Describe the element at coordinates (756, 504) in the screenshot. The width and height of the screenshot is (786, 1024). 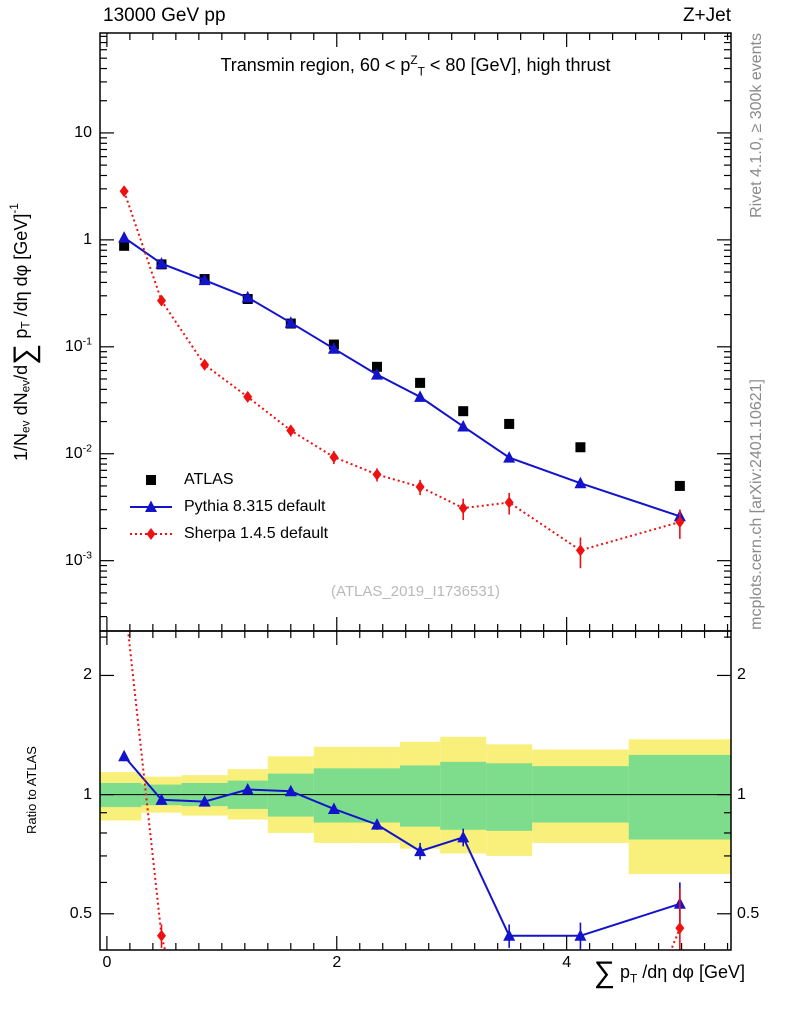
I see `mcplots-reference-label: mcplots.cern.ch [arXiv:2401.10621]` at that location.